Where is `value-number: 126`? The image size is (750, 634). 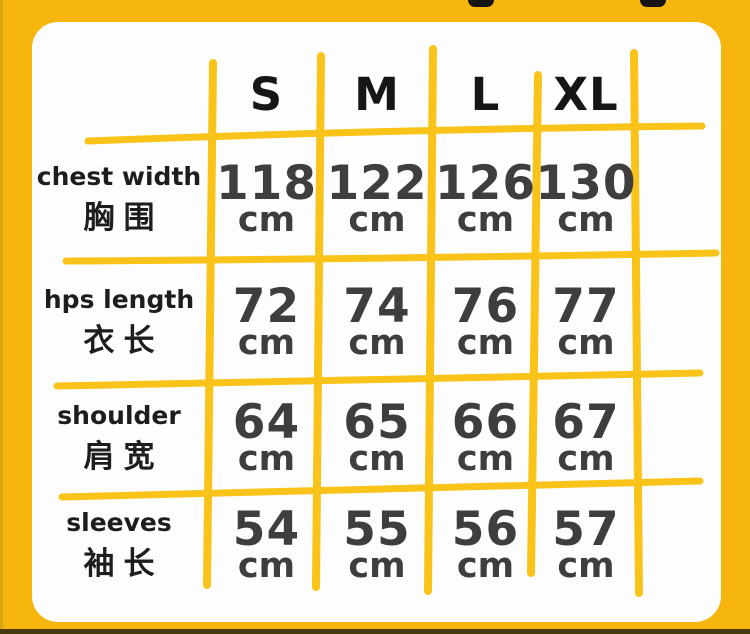 value-number: 126 is located at coordinates (485, 184).